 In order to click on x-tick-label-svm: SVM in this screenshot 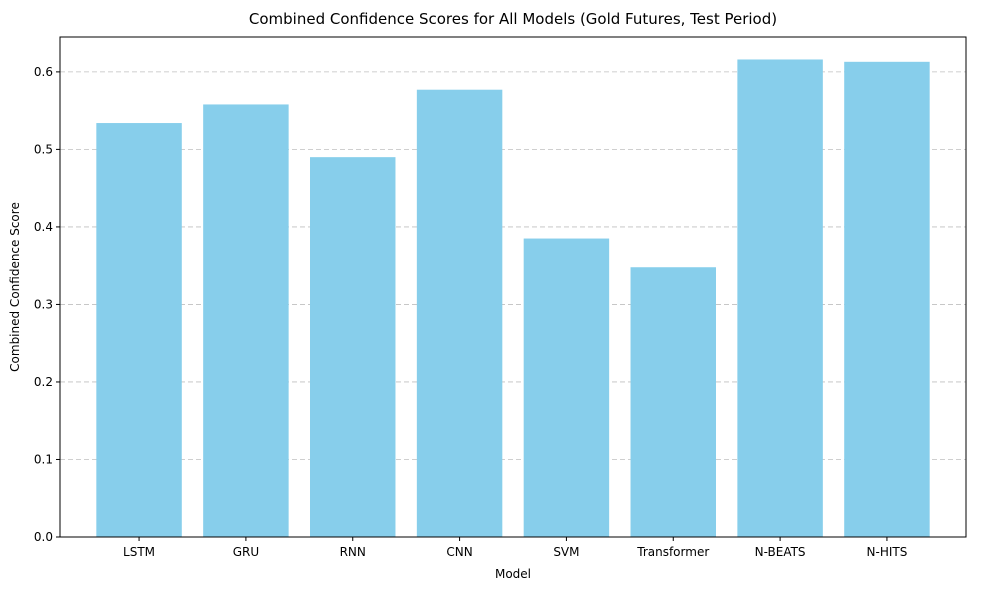, I will do `click(566, 552)`.